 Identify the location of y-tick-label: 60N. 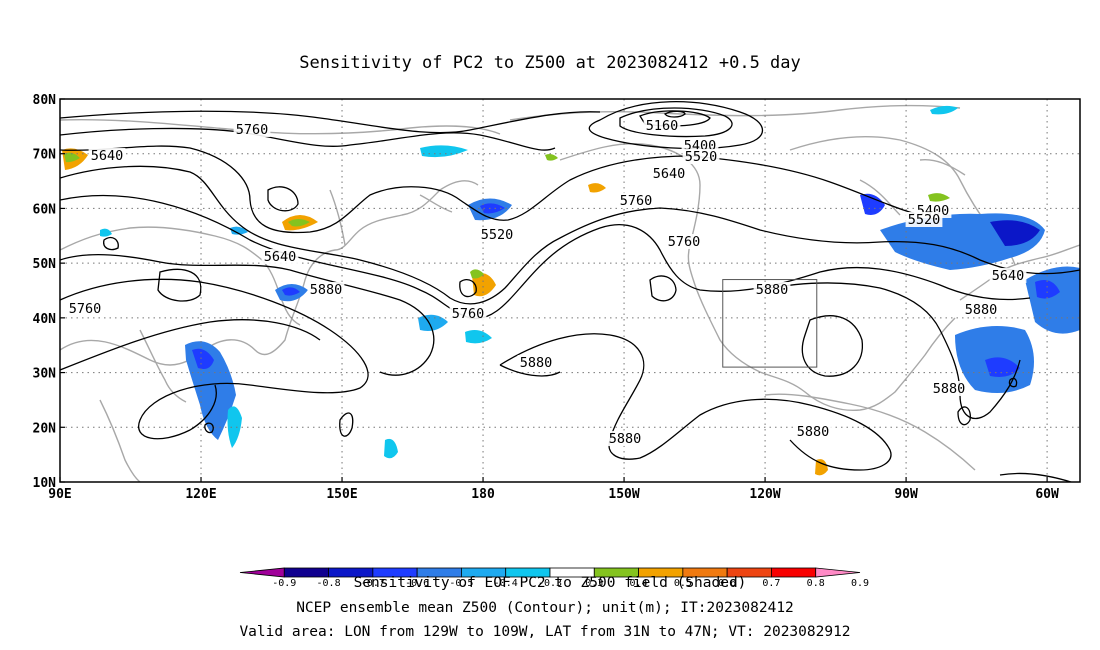
(45, 209).